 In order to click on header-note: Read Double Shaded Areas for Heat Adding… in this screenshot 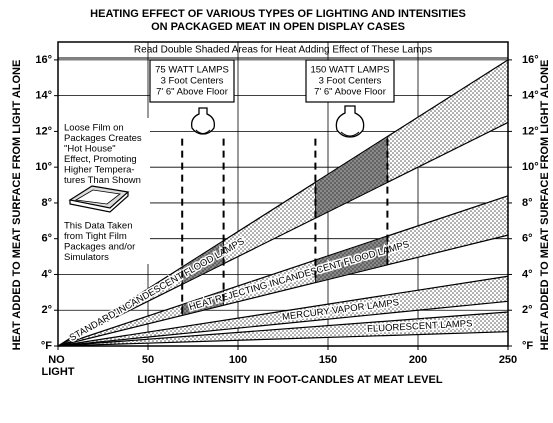, I will do `click(283, 50)`.